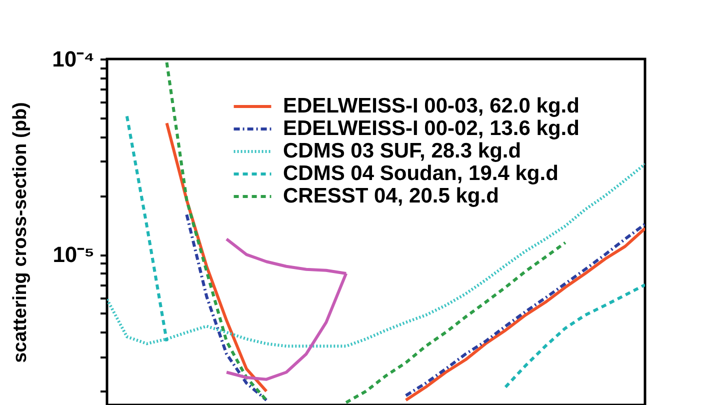 The image size is (720, 405). Describe the element at coordinates (431, 106) in the screenshot. I see `legend-label: EDELWEISS-I 00-03, 62.0 kg.d` at that location.